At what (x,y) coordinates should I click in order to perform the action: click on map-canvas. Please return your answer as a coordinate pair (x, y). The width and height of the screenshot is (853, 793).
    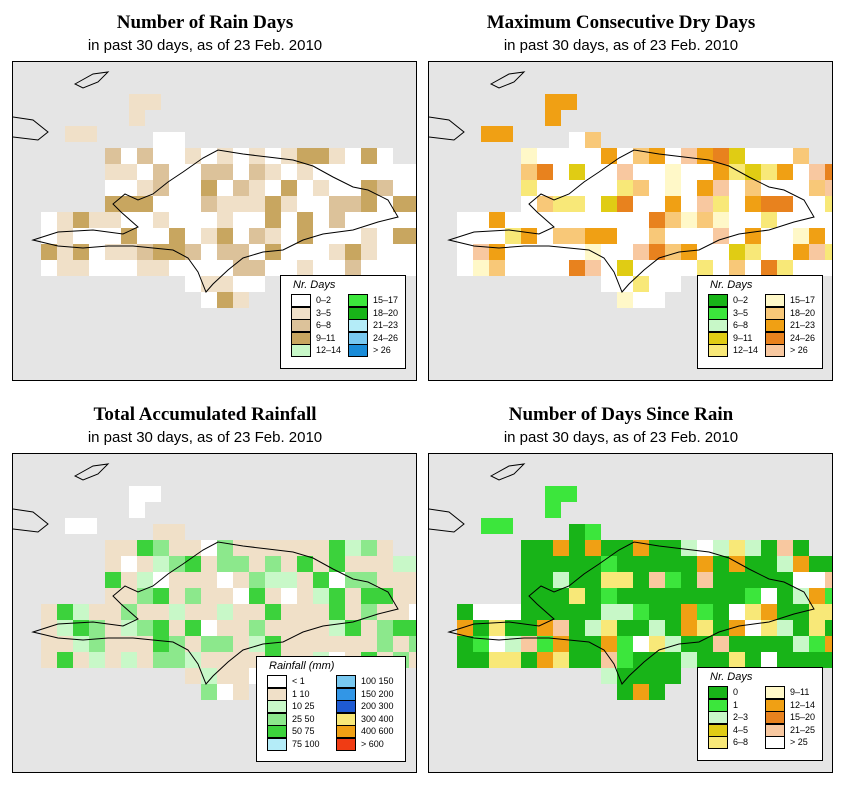
    Looking at the image, I should click on (630, 581).